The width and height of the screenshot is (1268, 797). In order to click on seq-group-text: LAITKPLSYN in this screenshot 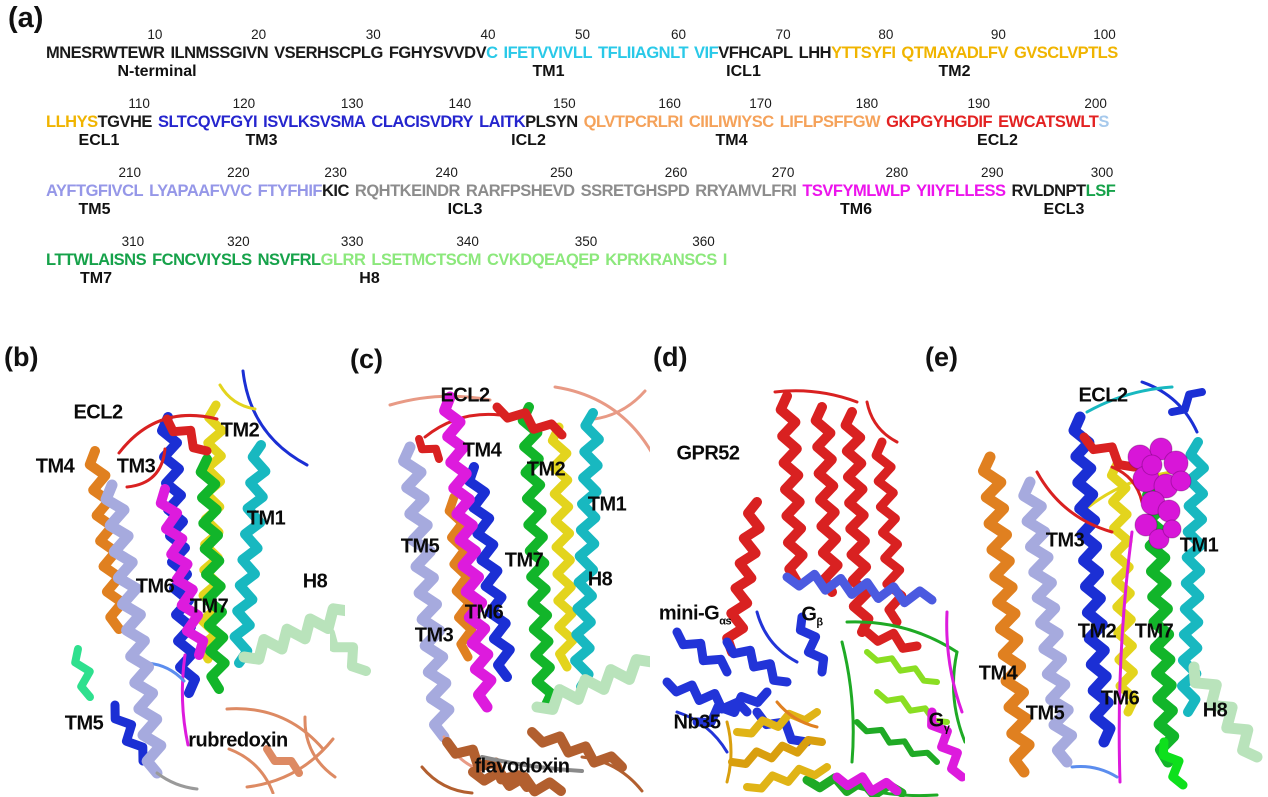, I will do `click(528, 122)`.